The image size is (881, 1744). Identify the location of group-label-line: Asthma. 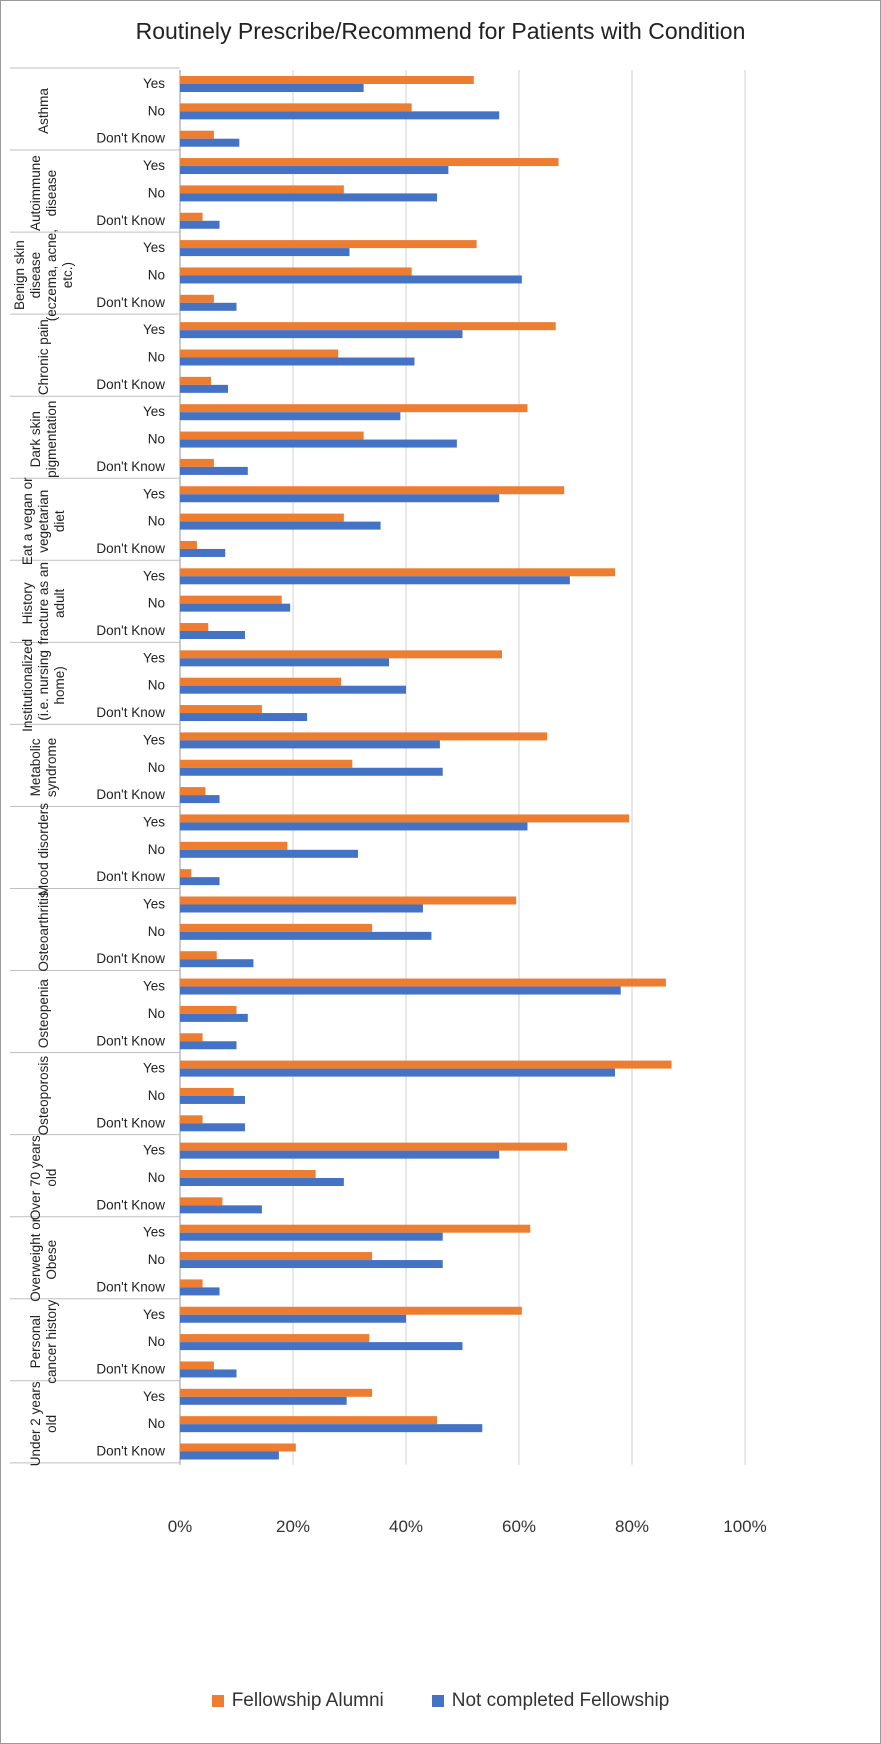
(43, 111).